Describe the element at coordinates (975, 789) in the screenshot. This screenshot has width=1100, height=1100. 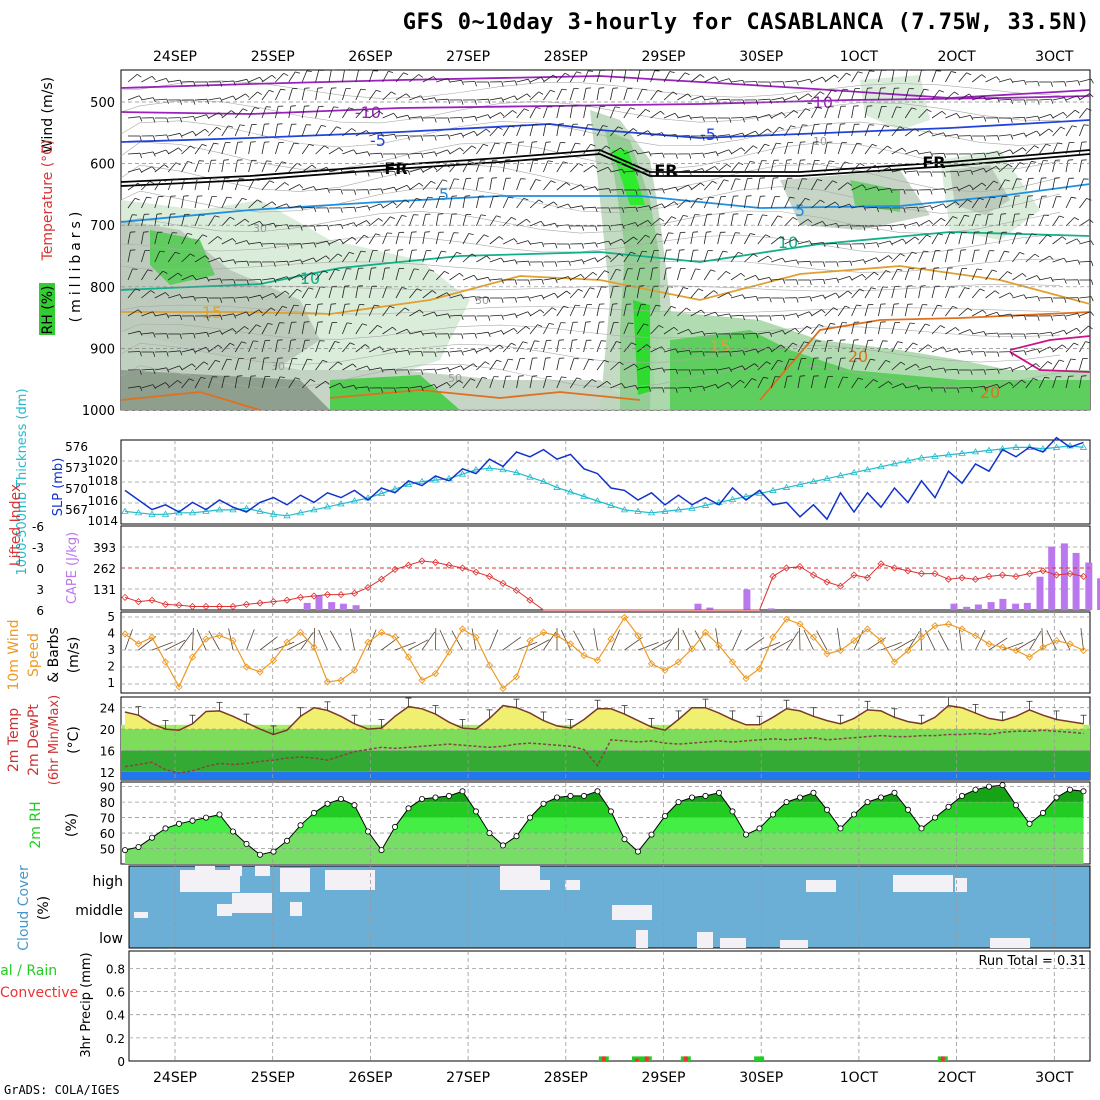
I see `rh-marker` at that location.